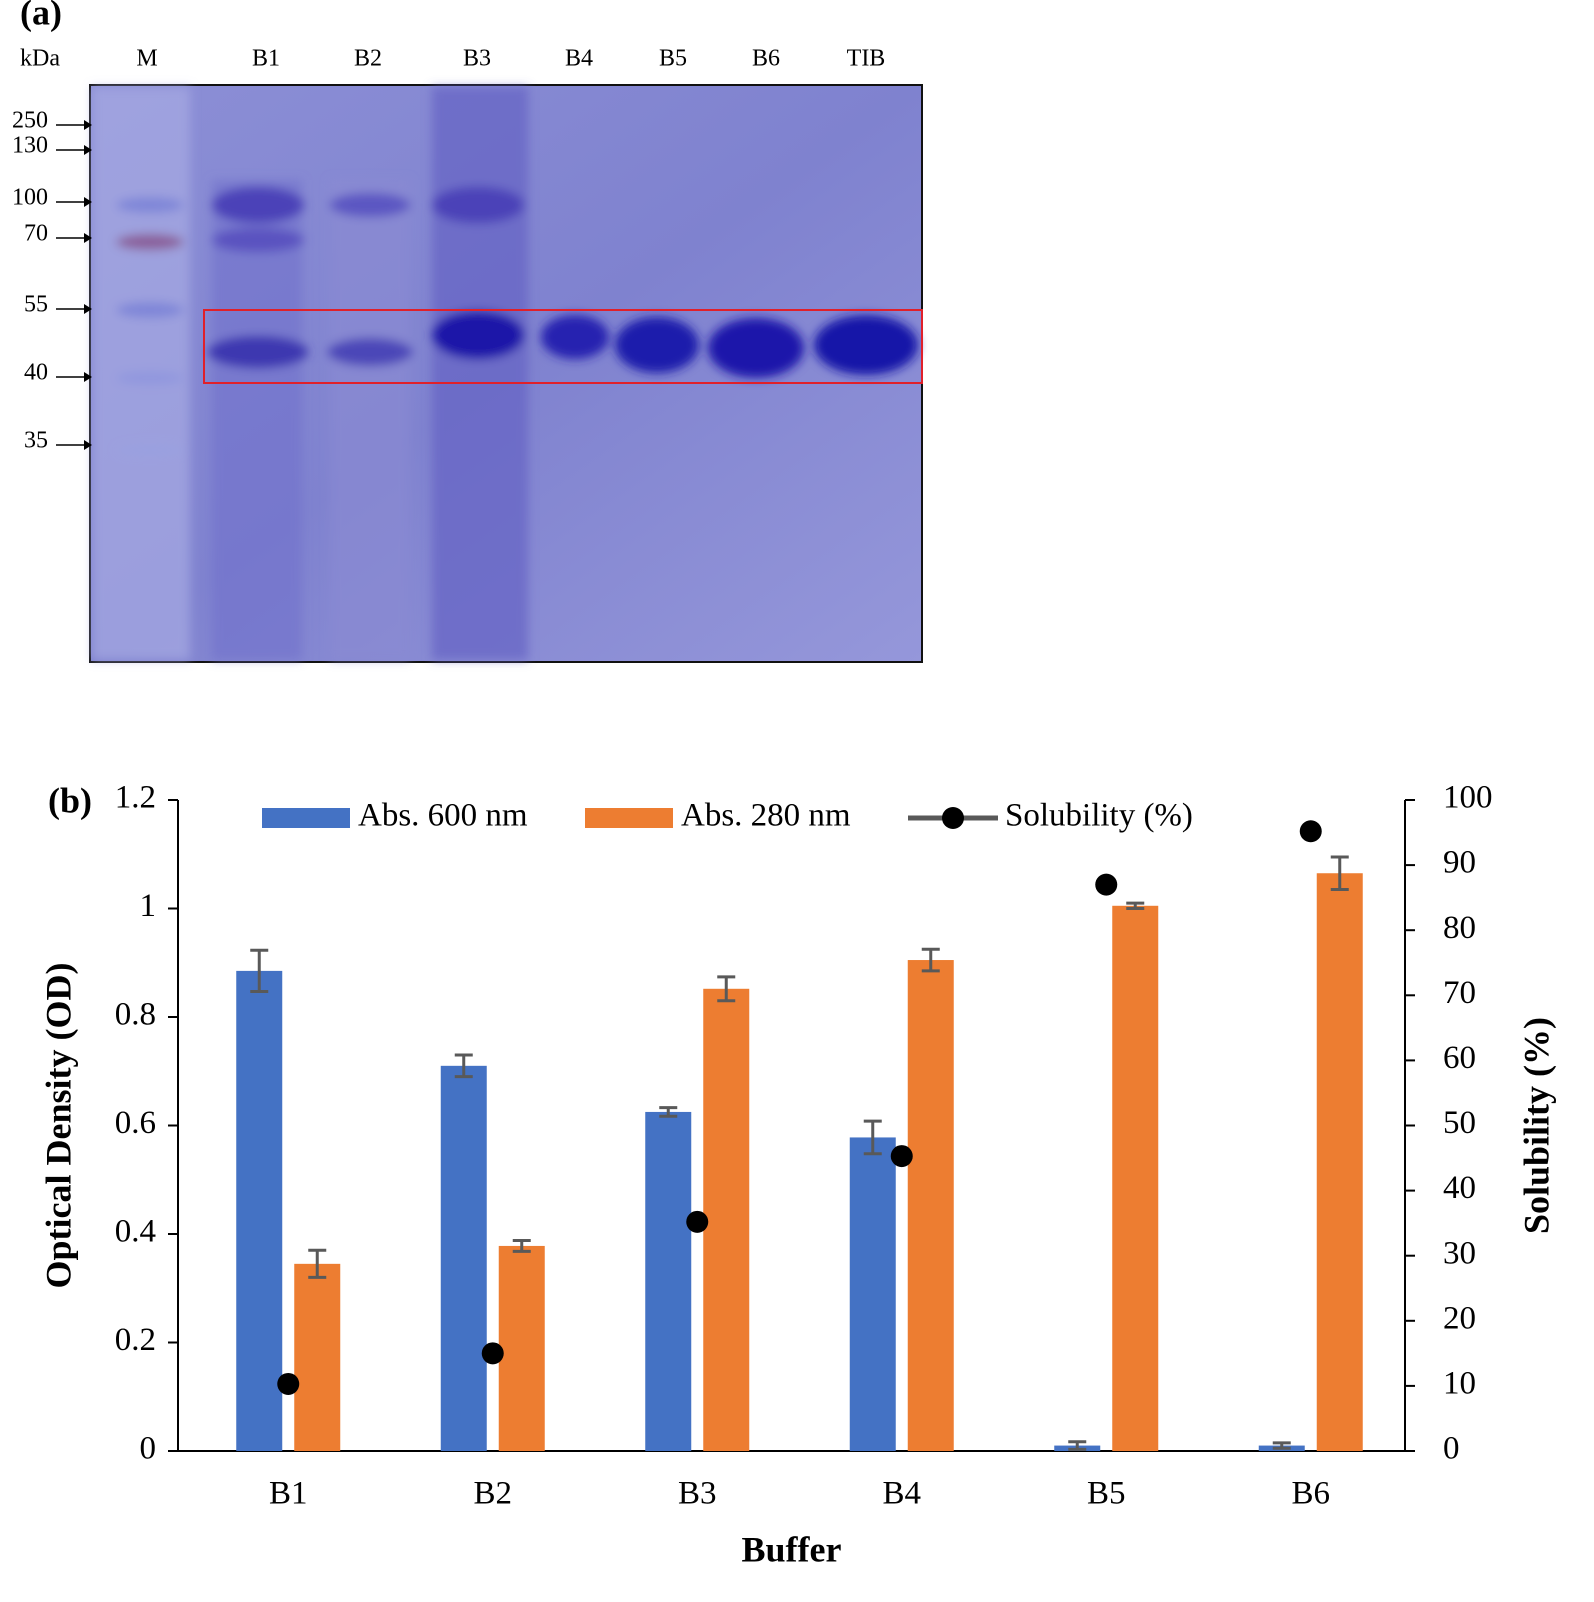 This screenshot has width=1594, height=1602. What do you see at coordinates (135, 1340) in the screenshot?
I see `y-tick-label: 0.2` at bounding box center [135, 1340].